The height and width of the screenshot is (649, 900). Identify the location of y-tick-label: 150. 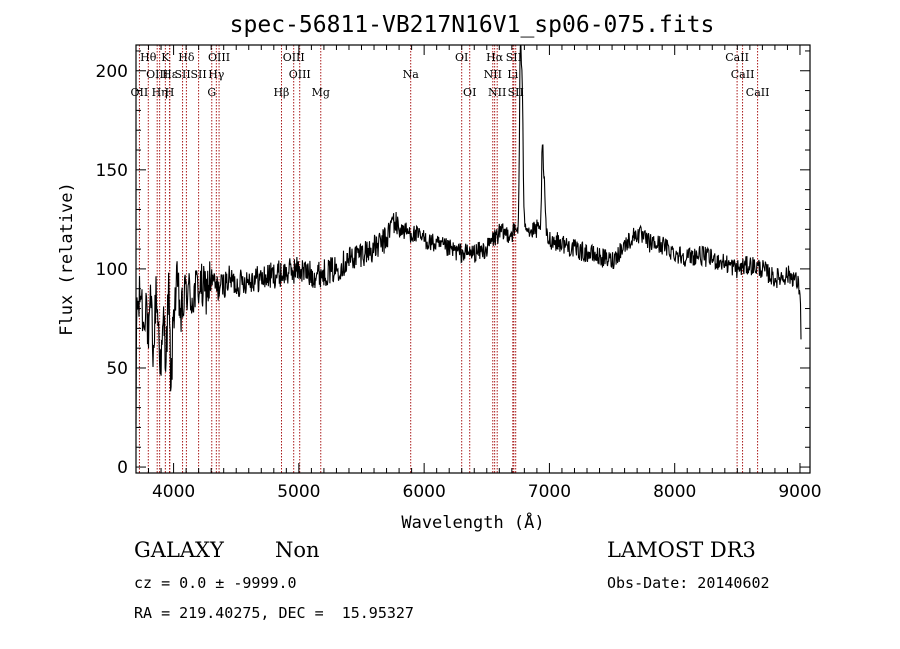
(112, 171).